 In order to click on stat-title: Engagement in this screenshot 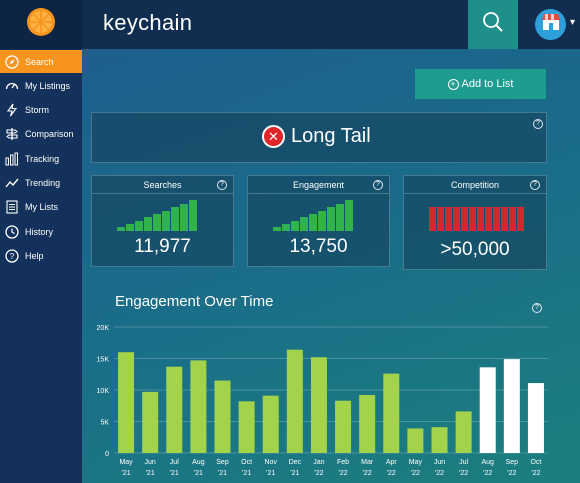, I will do `click(318, 185)`.